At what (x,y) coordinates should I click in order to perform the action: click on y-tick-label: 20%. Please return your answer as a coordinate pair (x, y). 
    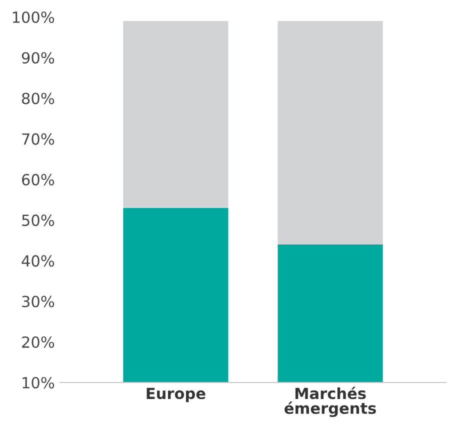
    Looking at the image, I should click on (38, 342).